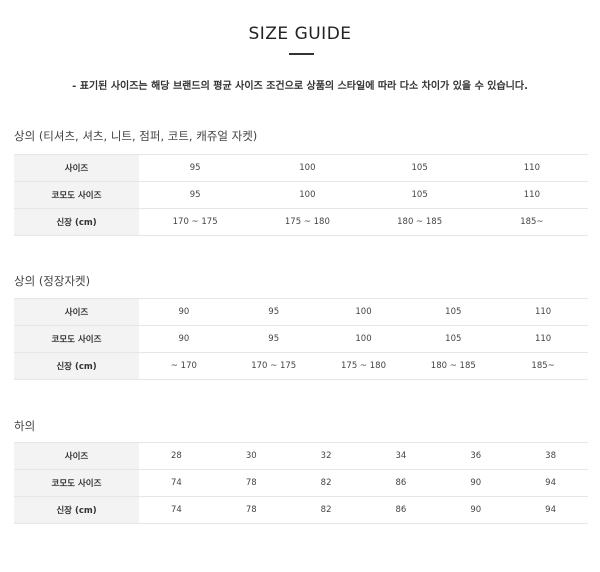 The height and width of the screenshot is (572, 600). I want to click on title-underline, so click(301, 54).